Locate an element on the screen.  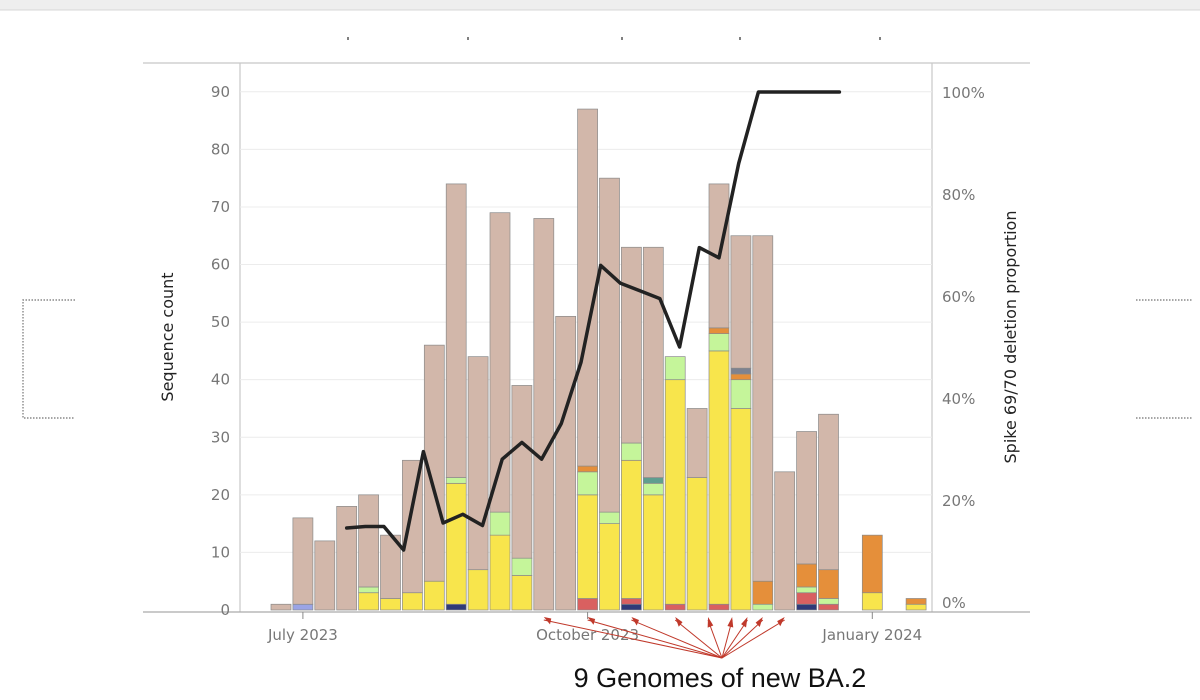
right-tick-label: 20% is located at coordinates (958, 501).